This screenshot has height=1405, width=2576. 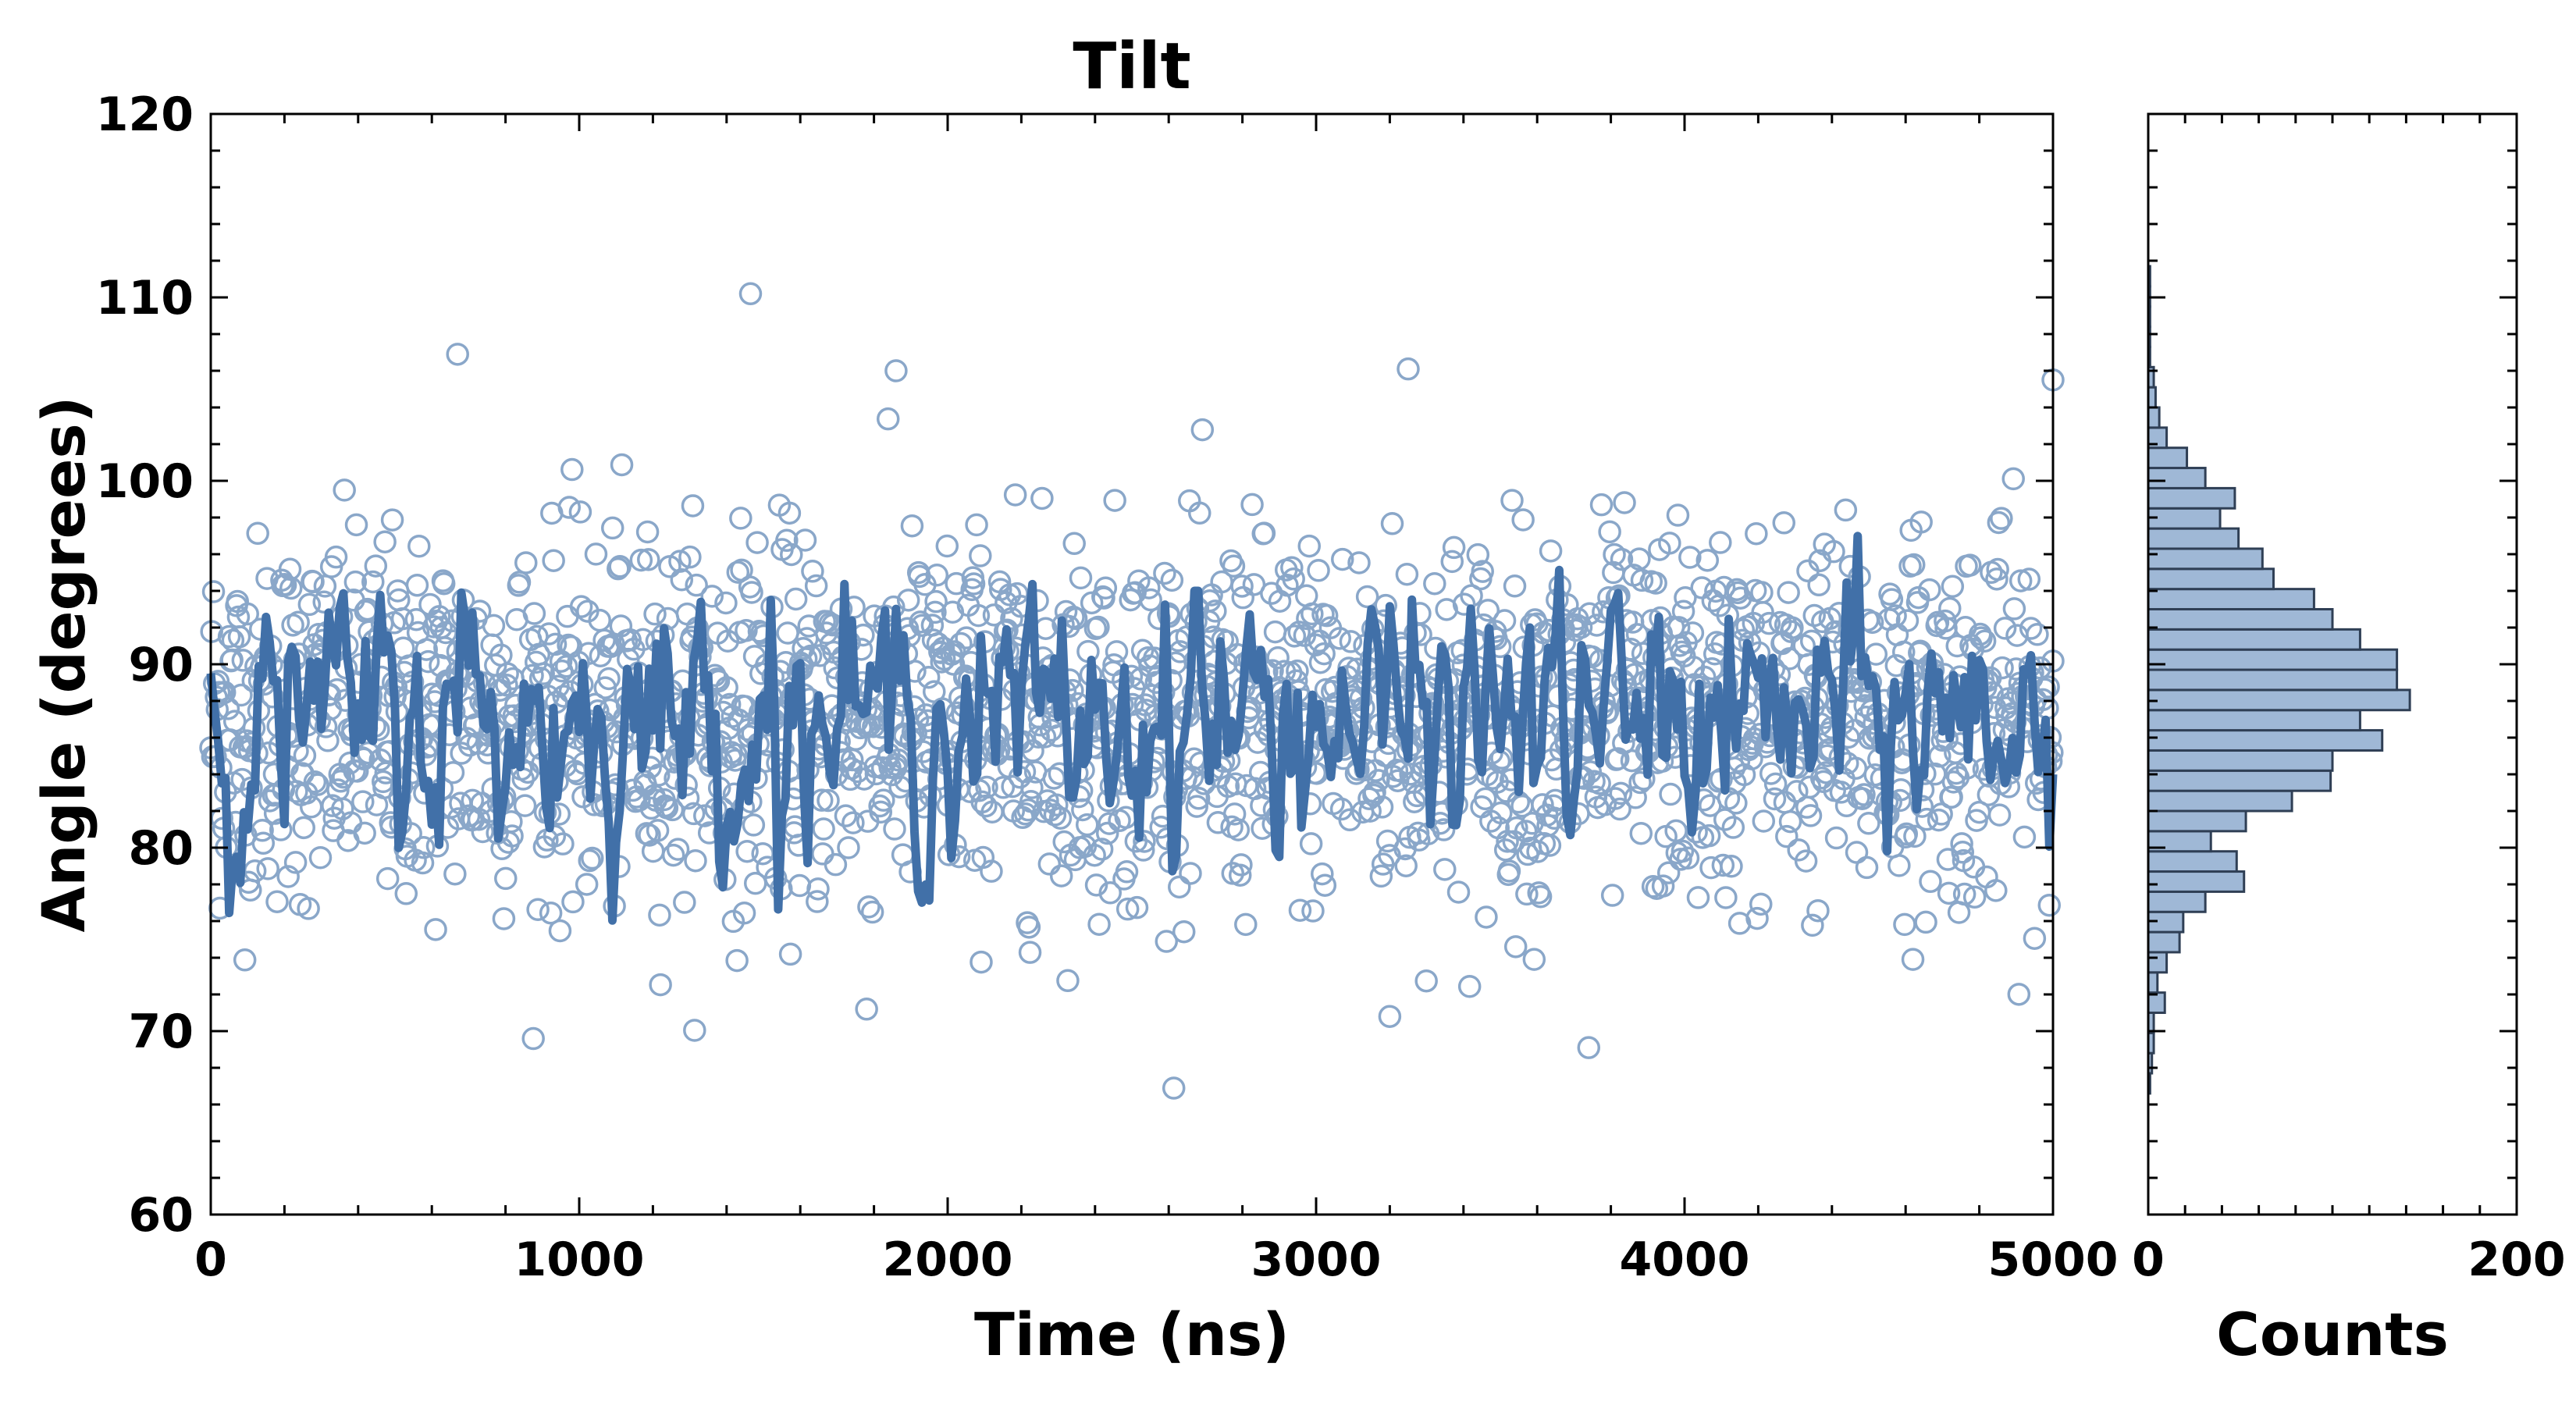 What do you see at coordinates (1685, 1259) in the screenshot?
I see `x-tick-label: 4000` at bounding box center [1685, 1259].